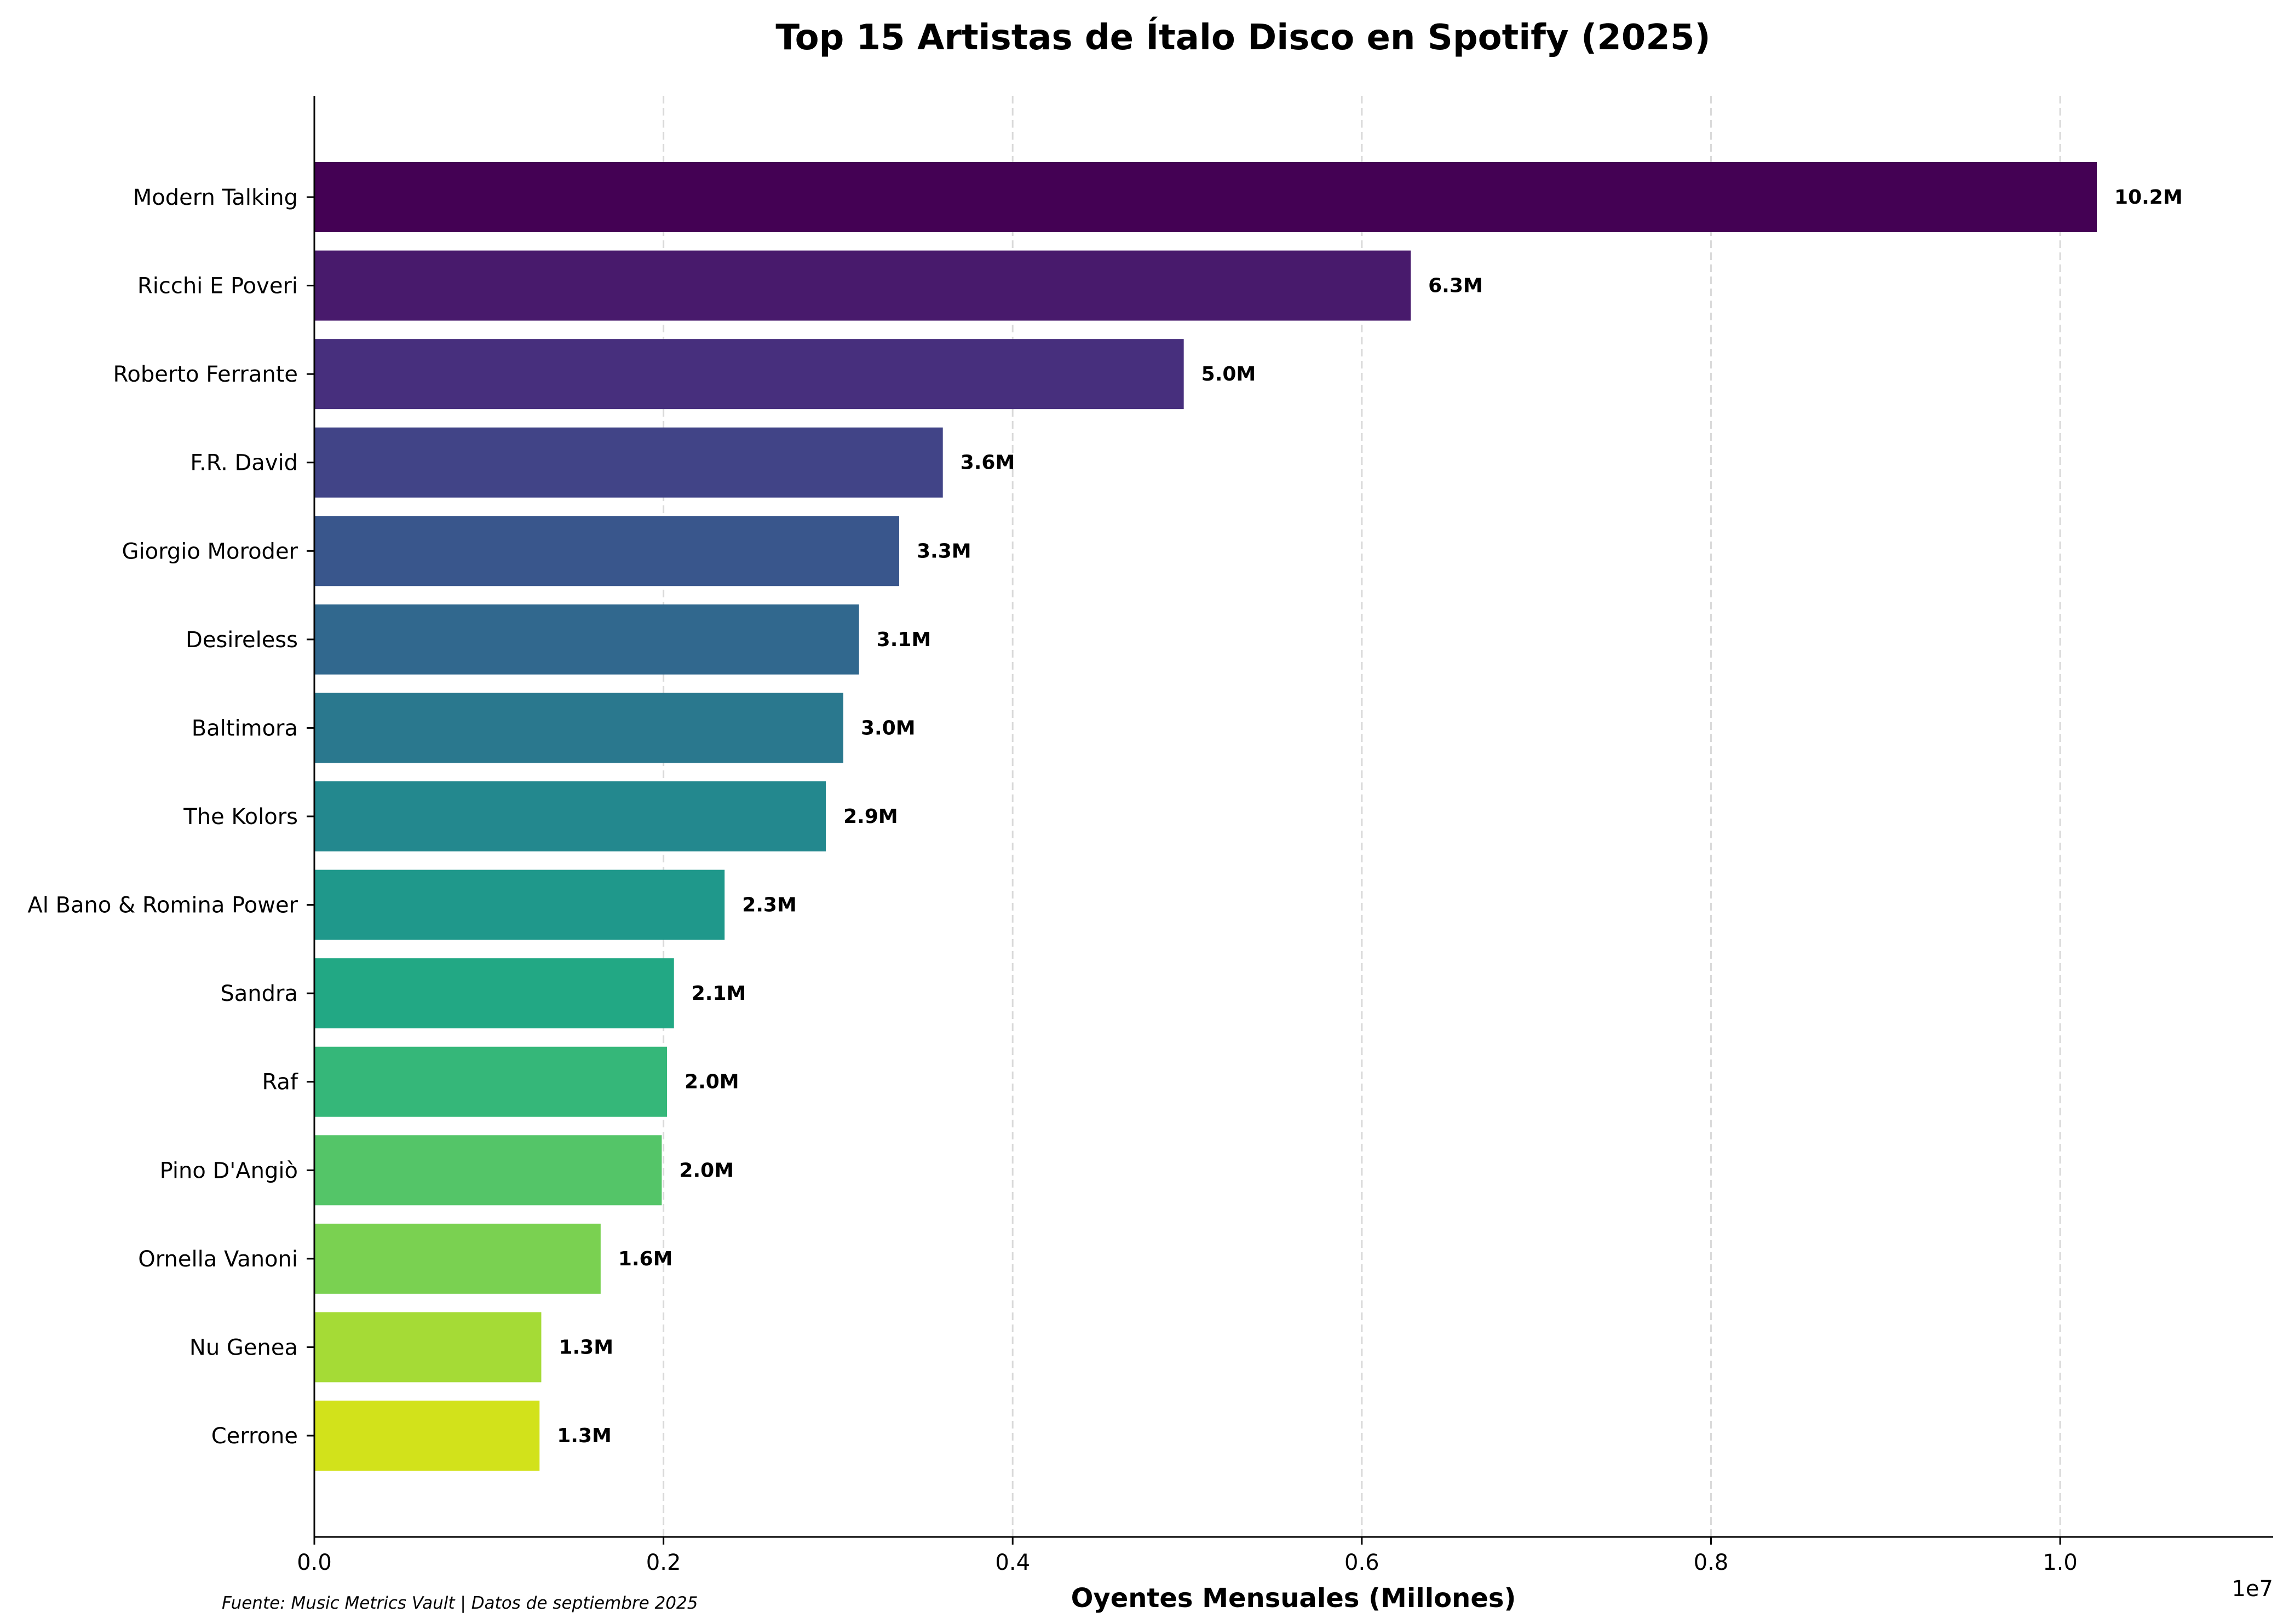 Image resolution: width=2283 pixels, height=1624 pixels. Describe the element at coordinates (244, 464) in the screenshot. I see `category-label: F.R. David` at that location.